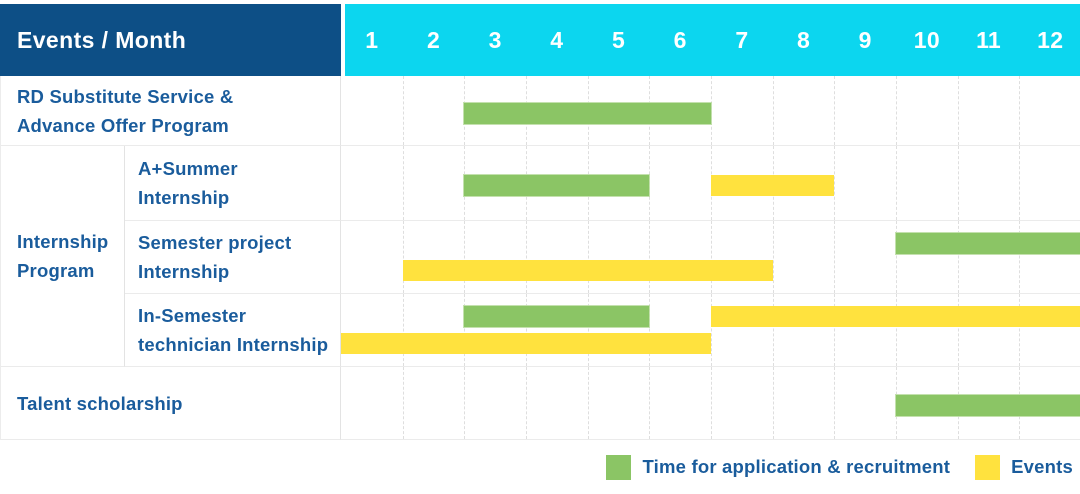 Image resolution: width=1080 pixels, height=494 pixels. Describe the element at coordinates (102, 39) in the screenshot. I see `events-month-heading: Events / Month` at that location.